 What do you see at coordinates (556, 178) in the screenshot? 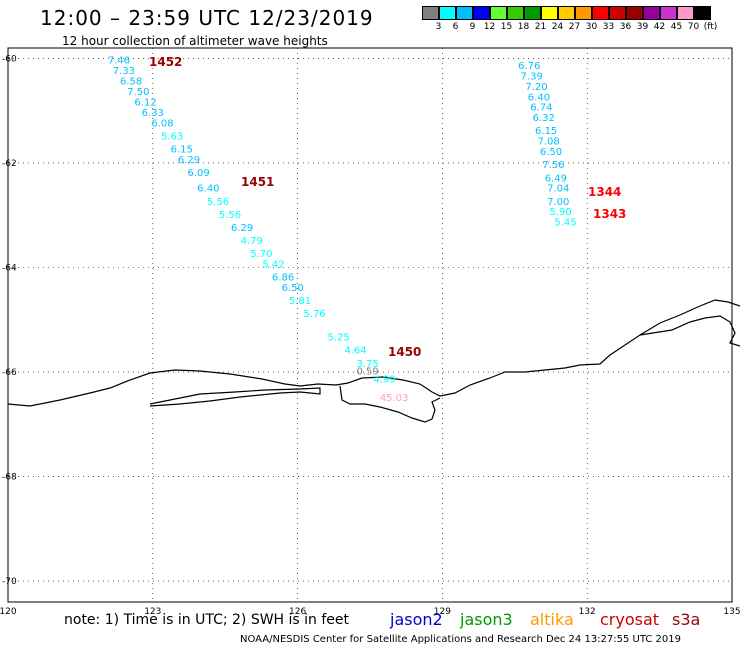
I see `wave-height-label: 6.49` at bounding box center [556, 178].